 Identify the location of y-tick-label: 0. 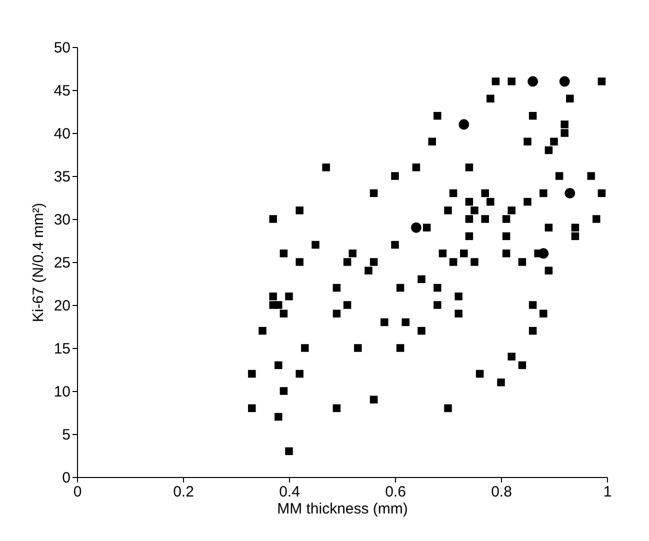
(66, 478).